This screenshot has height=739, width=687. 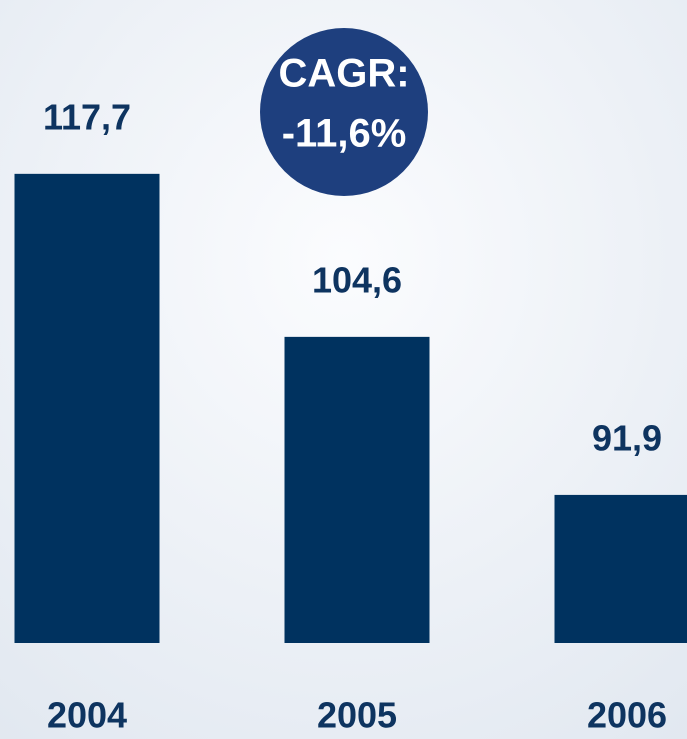 I want to click on annotation-value: -11,6%, so click(x=344, y=134).